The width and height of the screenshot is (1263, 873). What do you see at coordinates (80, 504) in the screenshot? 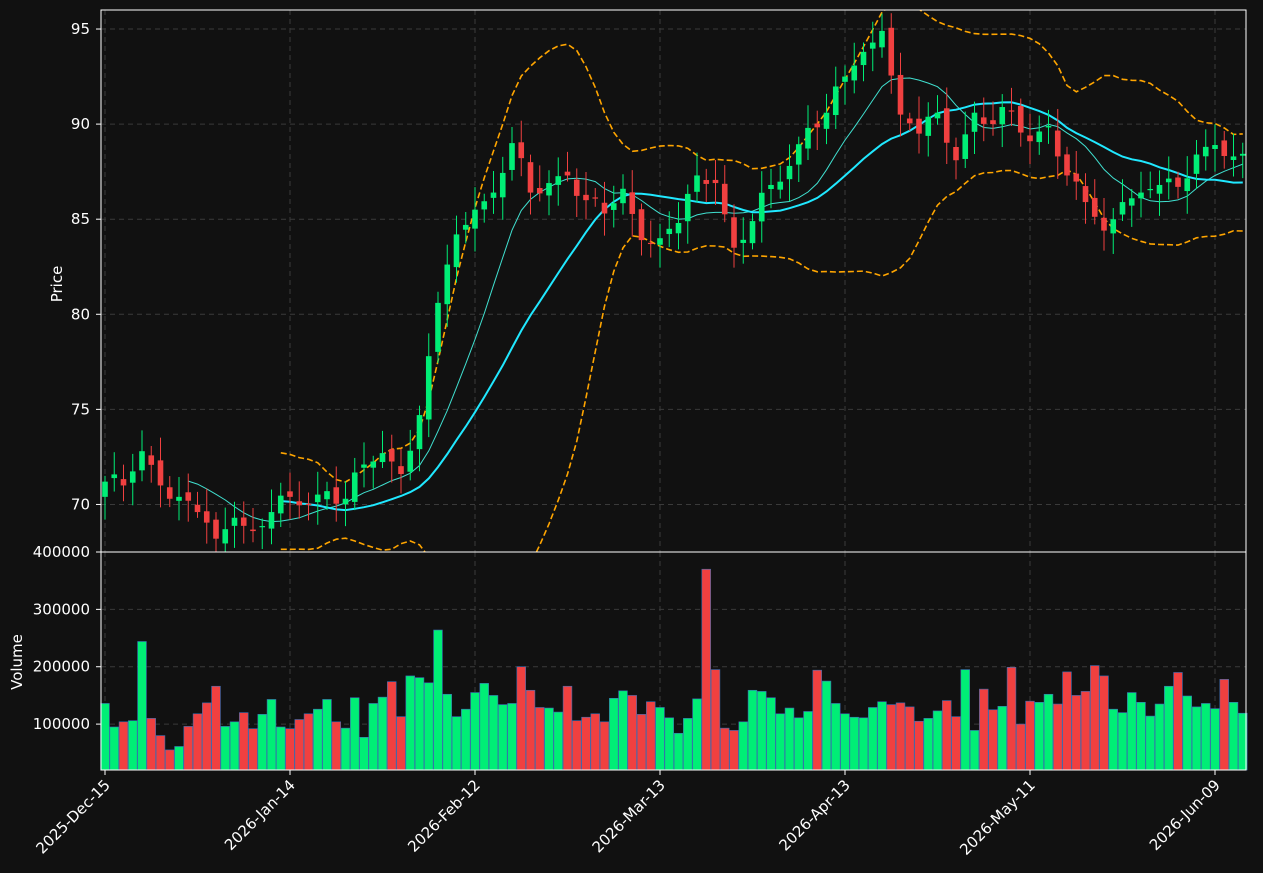
I see `price-y-tick-label: 70` at bounding box center [80, 504].